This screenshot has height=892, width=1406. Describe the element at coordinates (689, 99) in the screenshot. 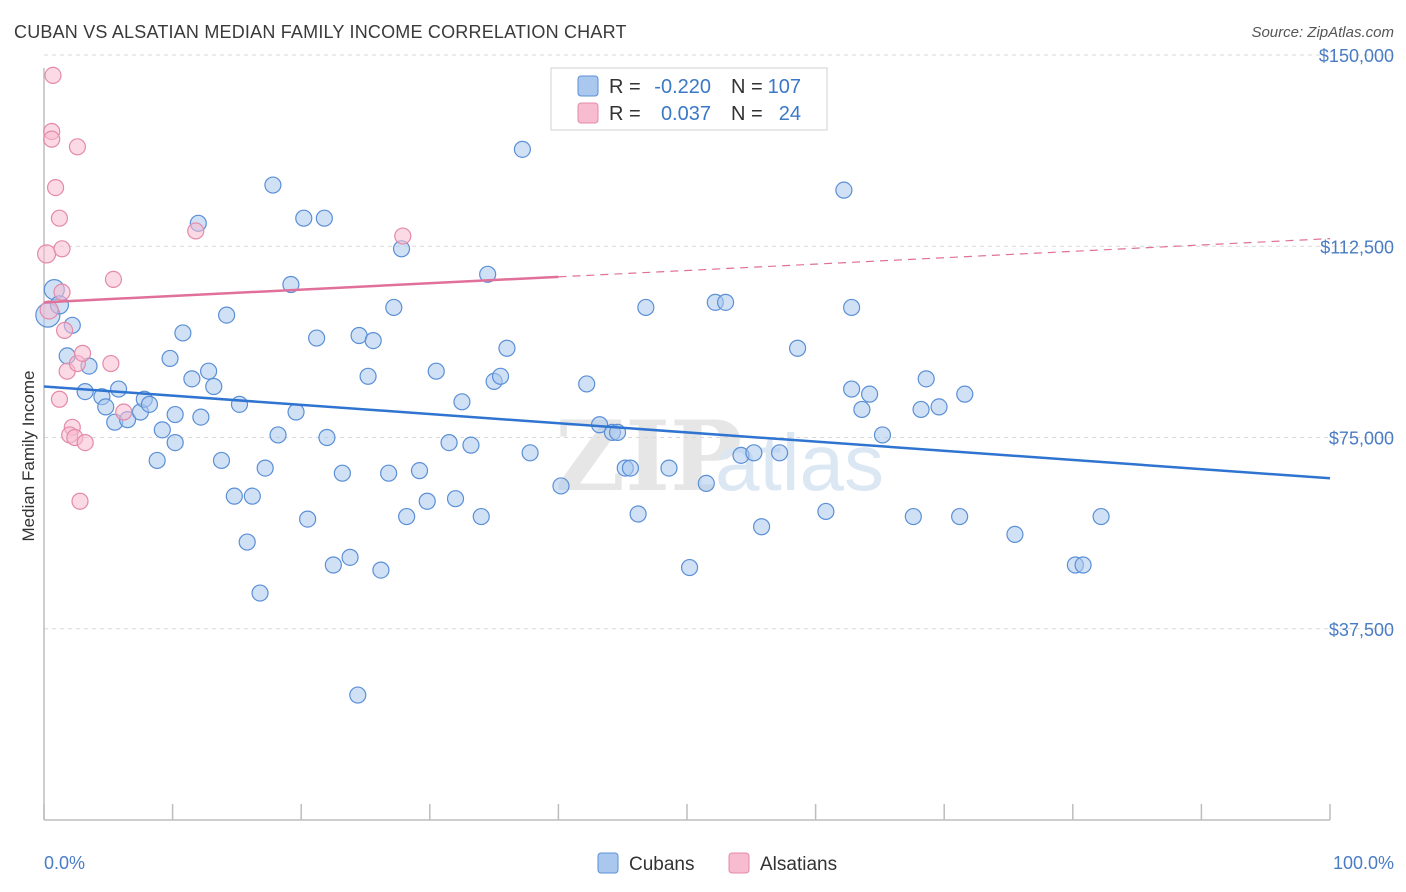

I see `stats-legend: R = -0.220 N = 107 R = 0.037 N = 24` at that location.